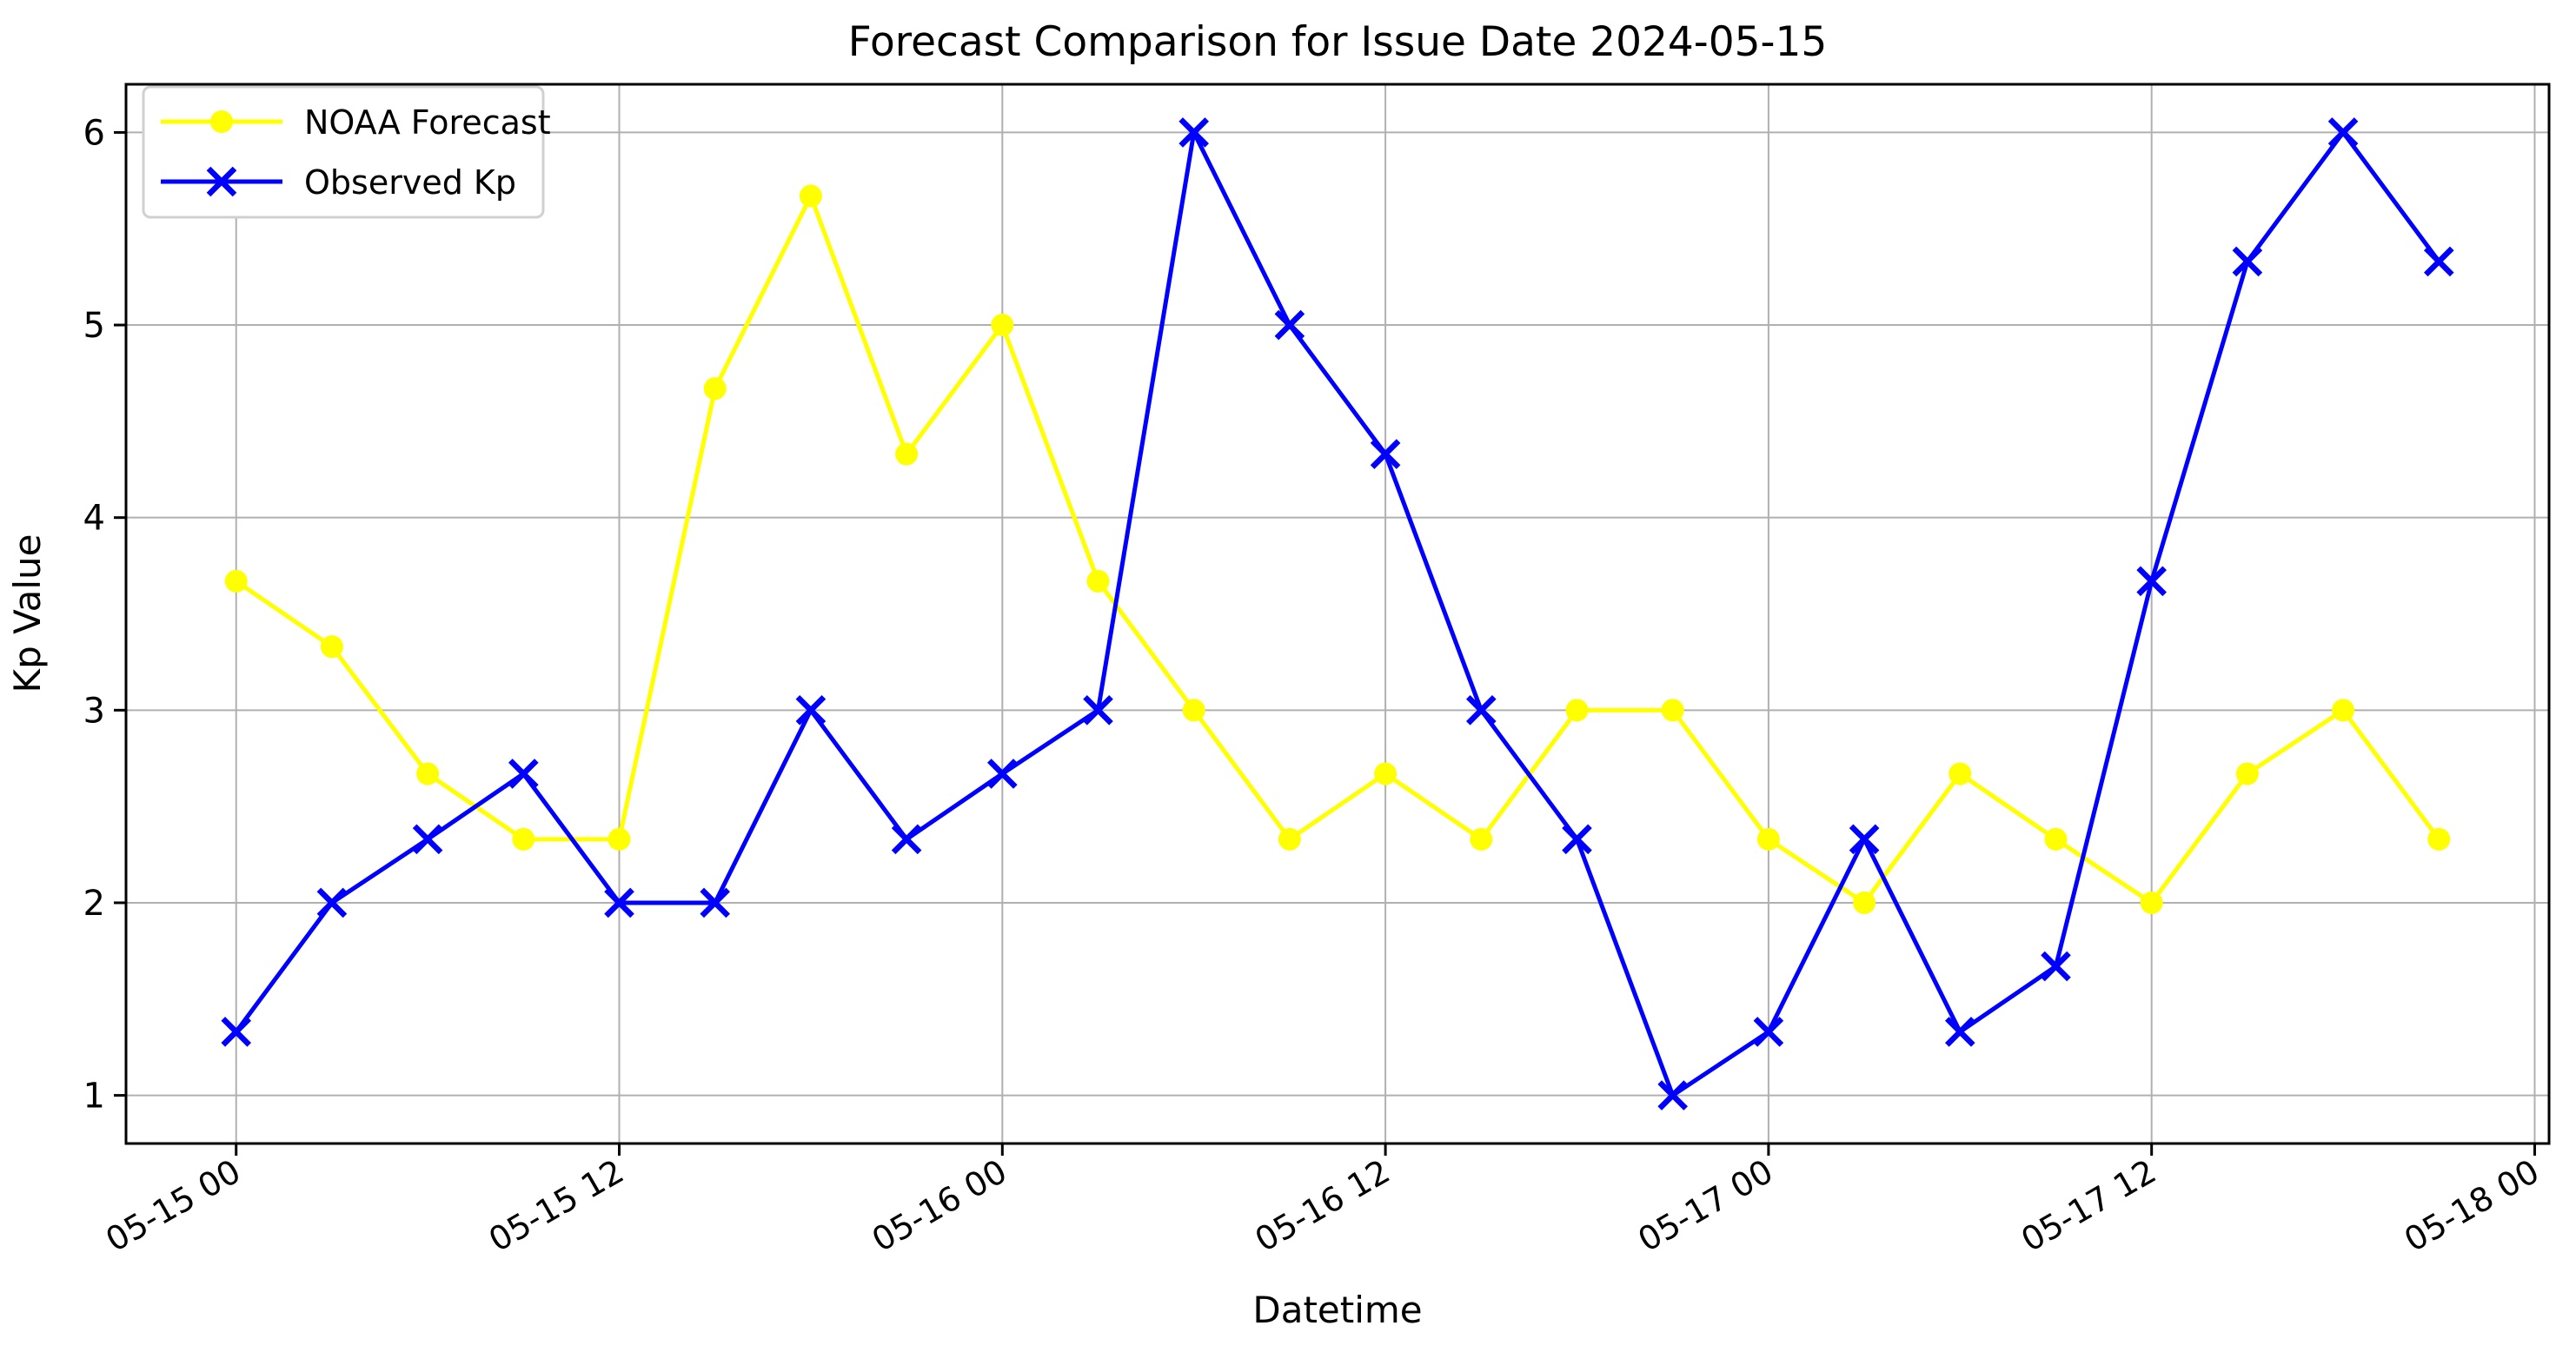 This screenshot has width=2576, height=1359. Describe the element at coordinates (27, 613) in the screenshot. I see `y-axis-label: Kp Value` at that location.